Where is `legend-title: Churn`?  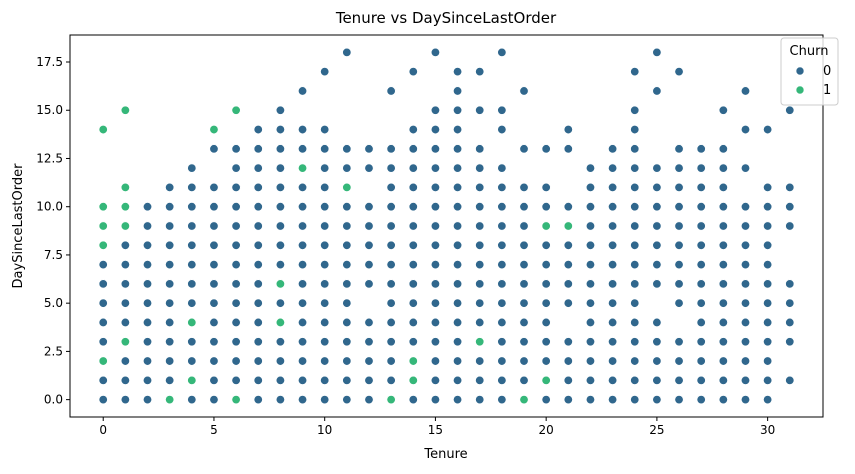
legend-title: Churn is located at coordinates (809, 51).